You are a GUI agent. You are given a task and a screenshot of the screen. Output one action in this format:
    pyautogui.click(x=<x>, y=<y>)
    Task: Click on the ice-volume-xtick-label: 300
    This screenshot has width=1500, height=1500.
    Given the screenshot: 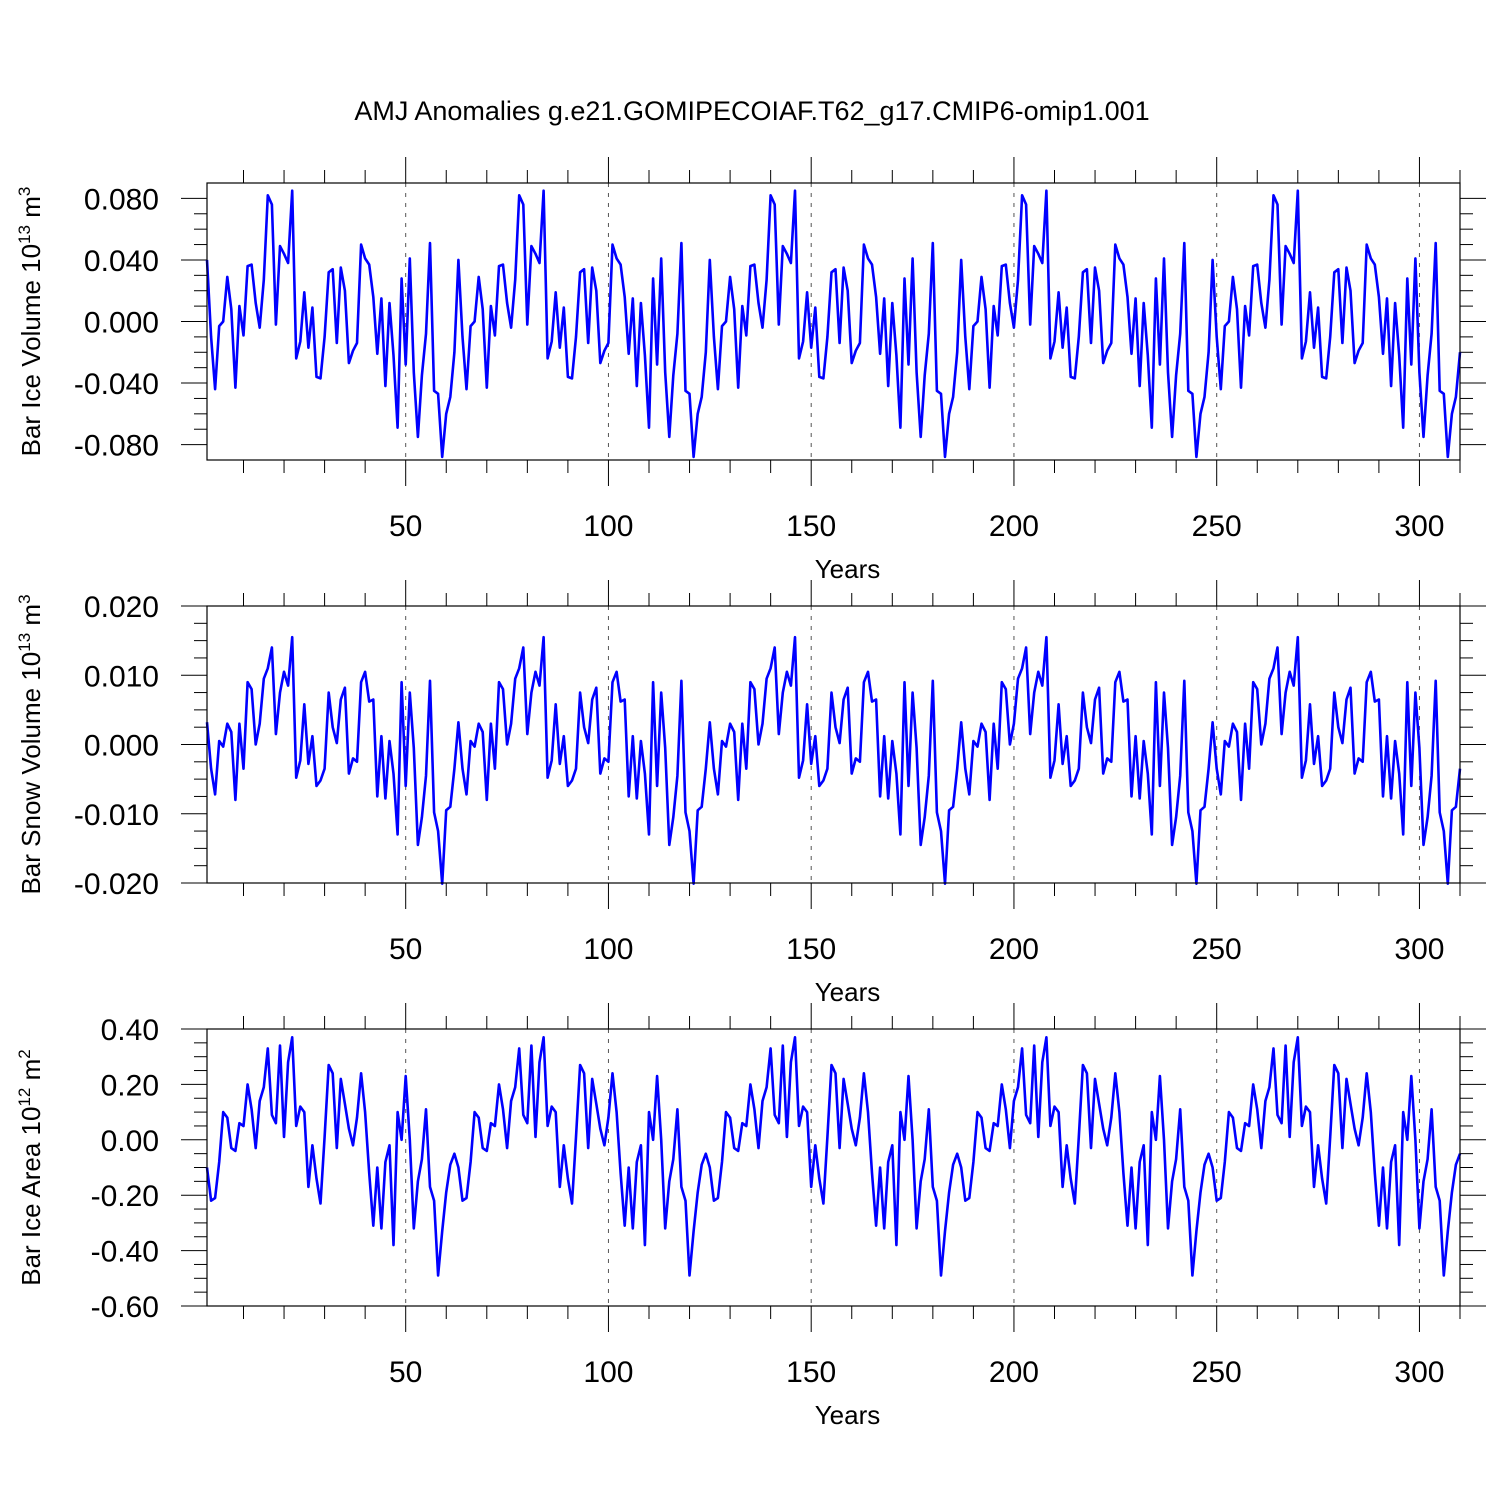 What is the action you would take?
    pyautogui.click(x=1419, y=526)
    